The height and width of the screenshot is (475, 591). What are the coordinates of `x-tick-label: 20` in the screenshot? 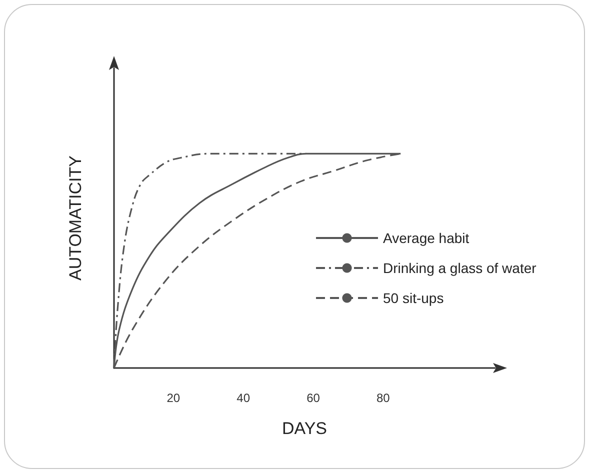 It's located at (173, 398).